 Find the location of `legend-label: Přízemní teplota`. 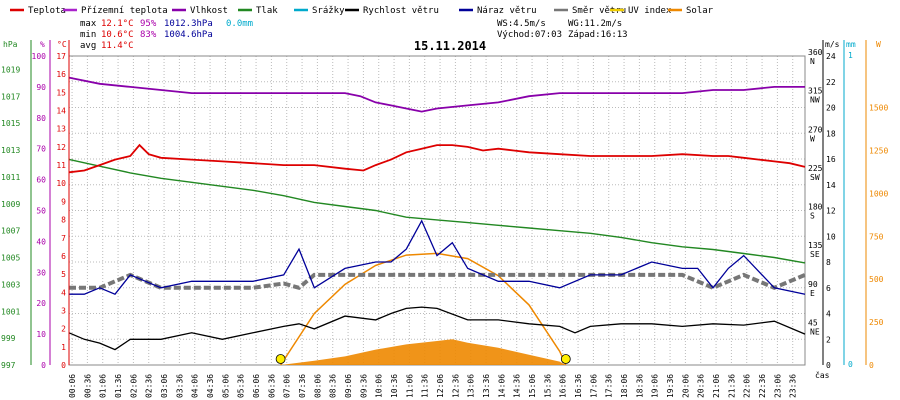

legend-label: Přízemní teplota is located at coordinates (124, 11).